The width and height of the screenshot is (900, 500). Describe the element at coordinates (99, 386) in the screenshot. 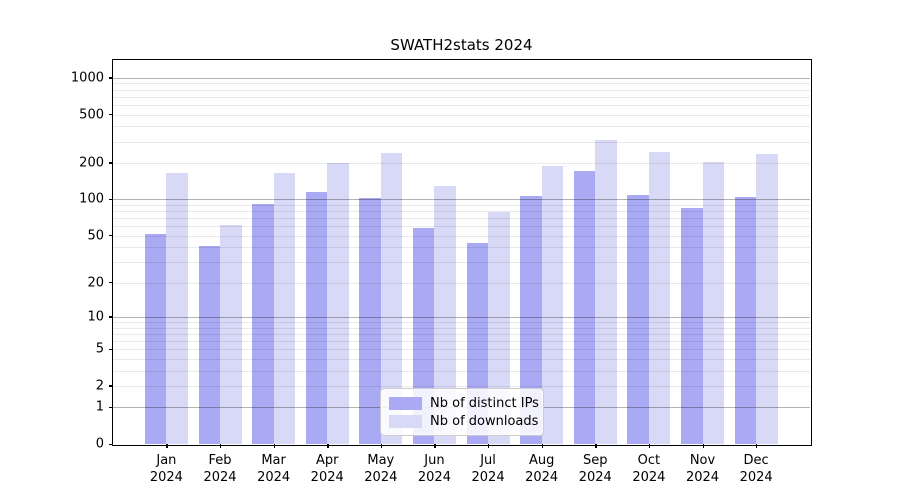

I see `y-tick-label-2: 2` at that location.